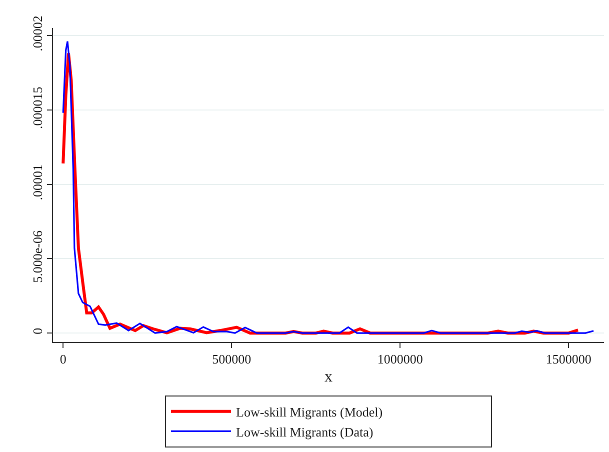 This screenshot has height=452, width=609. What do you see at coordinates (328, 377) in the screenshot?
I see `x-axis-title: x` at bounding box center [328, 377].